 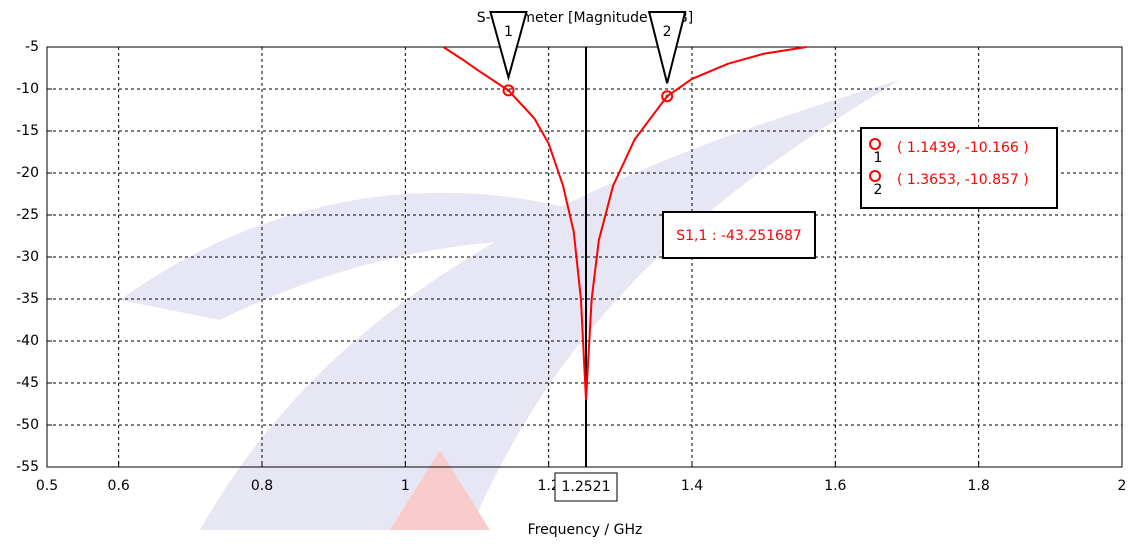 What do you see at coordinates (27, 257) in the screenshot?
I see `y-tick-label: -30` at bounding box center [27, 257].